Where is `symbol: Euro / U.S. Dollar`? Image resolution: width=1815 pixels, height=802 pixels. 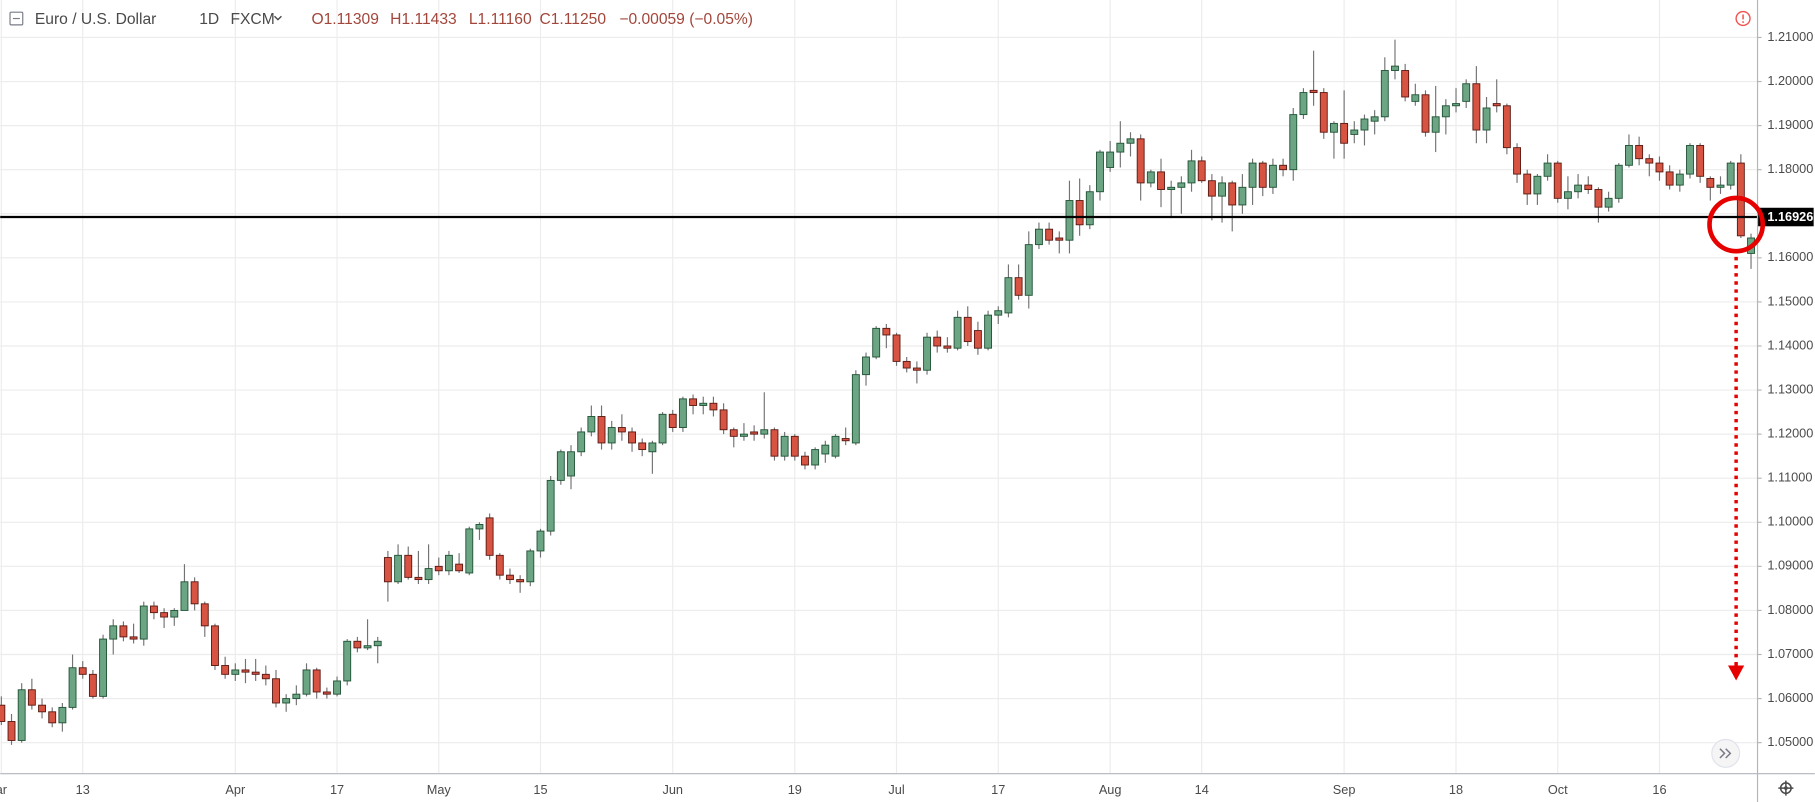
symbol: Euro / U.S. Dollar is located at coordinates (95, 19).